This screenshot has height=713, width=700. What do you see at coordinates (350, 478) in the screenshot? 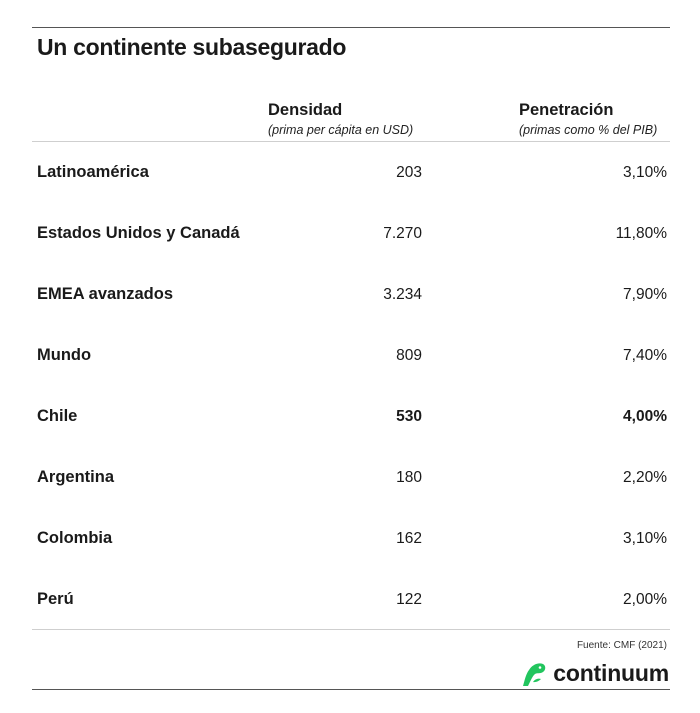
I see `table-row: Argentina 180 2,20%` at bounding box center [350, 478].